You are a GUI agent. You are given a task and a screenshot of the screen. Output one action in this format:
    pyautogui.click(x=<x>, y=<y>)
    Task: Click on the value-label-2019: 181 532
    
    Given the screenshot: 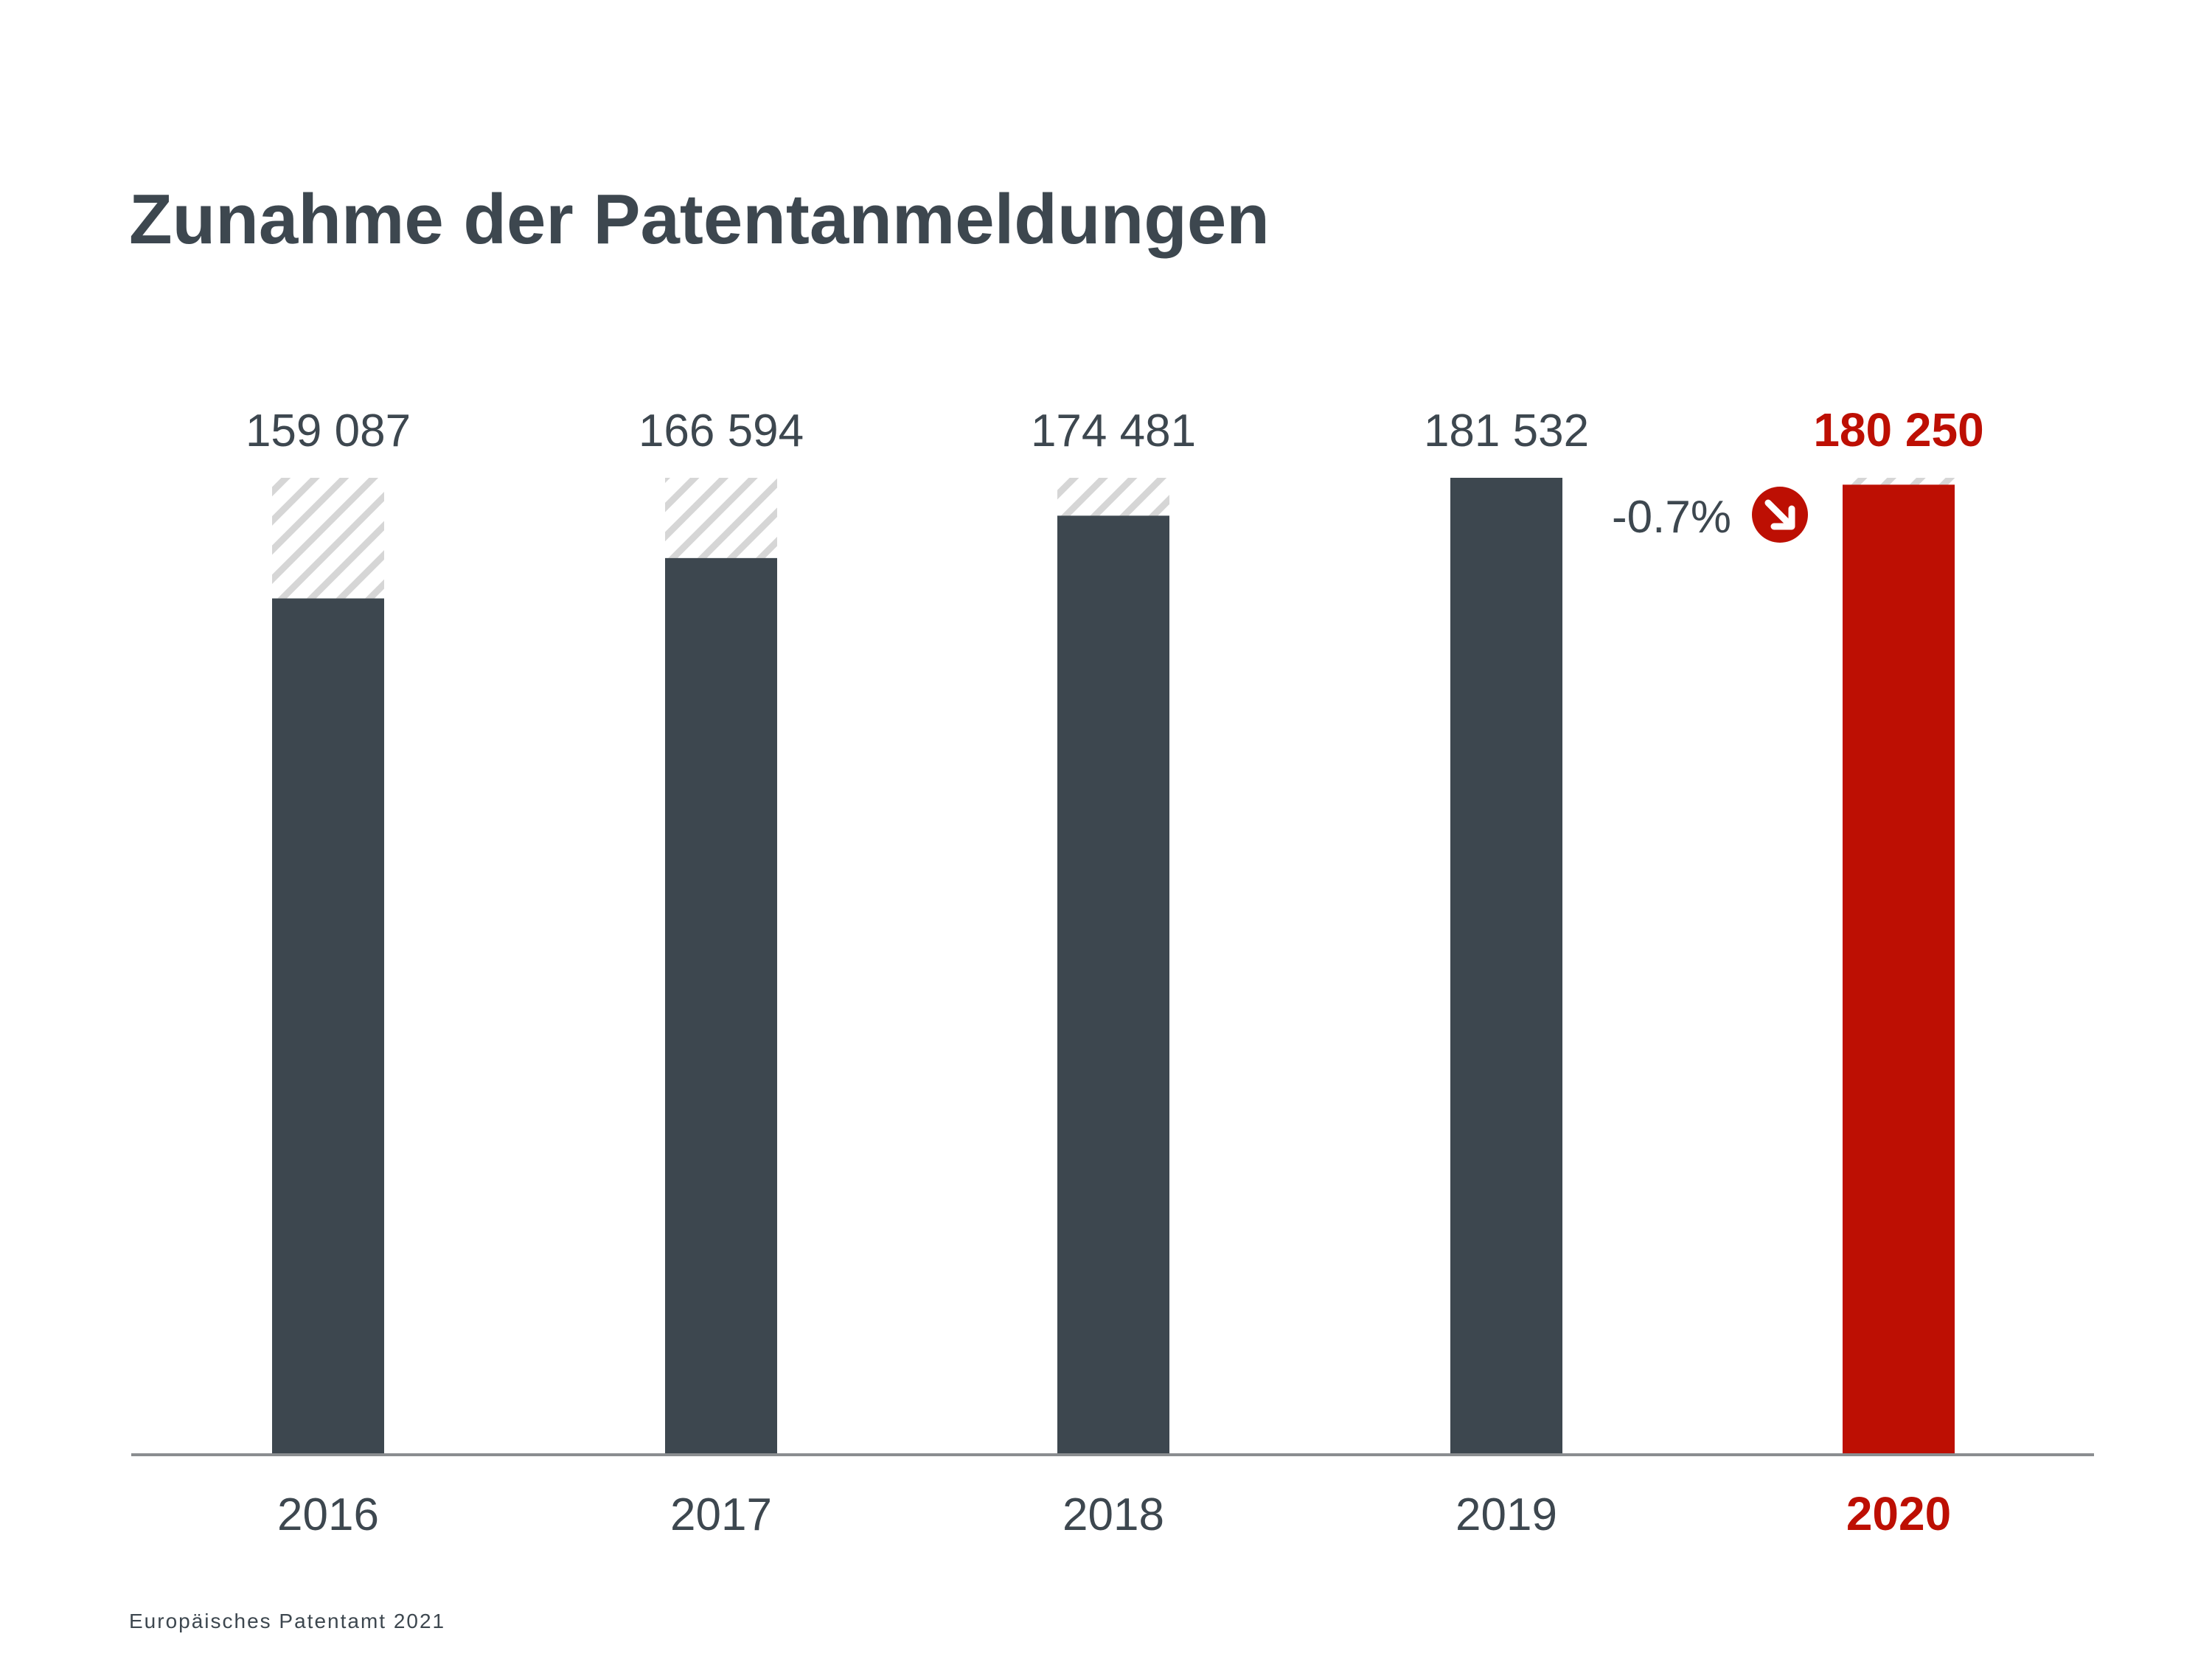 What is the action you would take?
    pyautogui.click(x=1506, y=431)
    